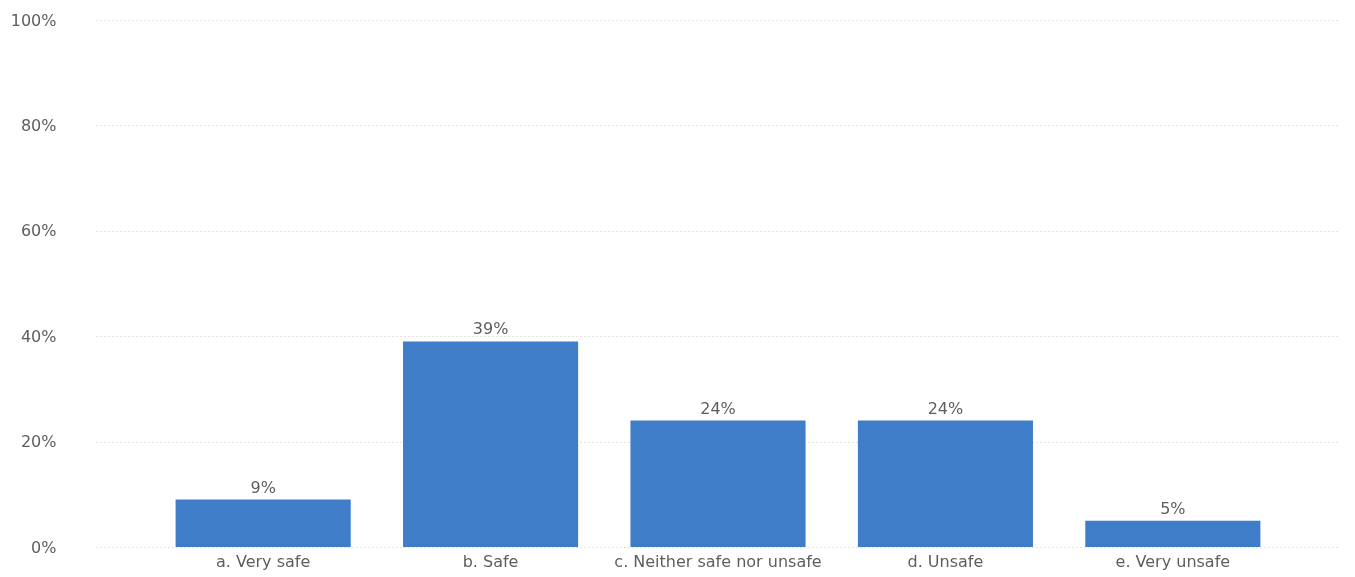  Describe the element at coordinates (1173, 508) in the screenshot. I see `data-label: 5%` at that location.